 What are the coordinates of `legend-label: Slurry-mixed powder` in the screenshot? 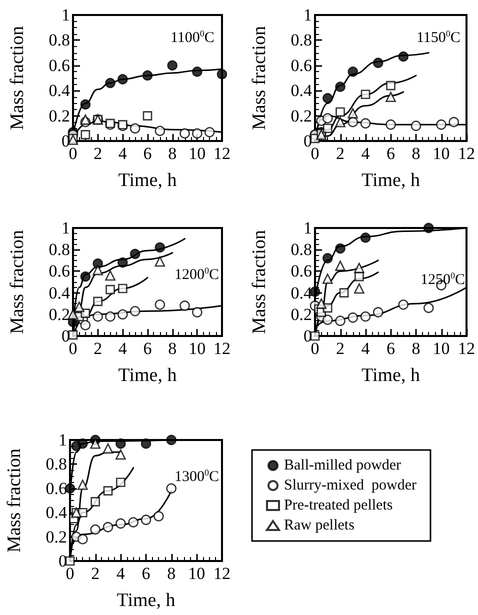 It's located at (350, 486).